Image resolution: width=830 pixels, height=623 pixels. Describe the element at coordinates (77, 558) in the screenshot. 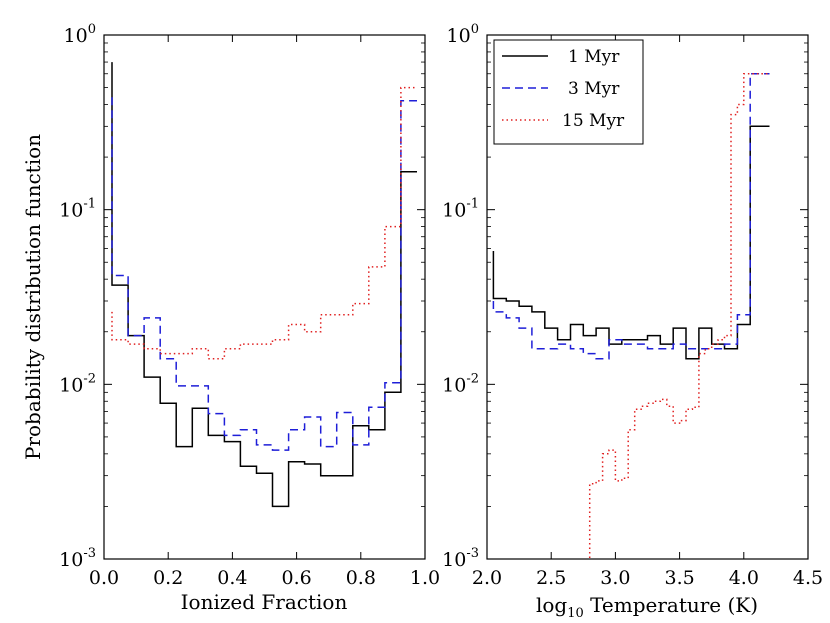

I see `y-tick-label-0-3: 10⁻³` at that location.